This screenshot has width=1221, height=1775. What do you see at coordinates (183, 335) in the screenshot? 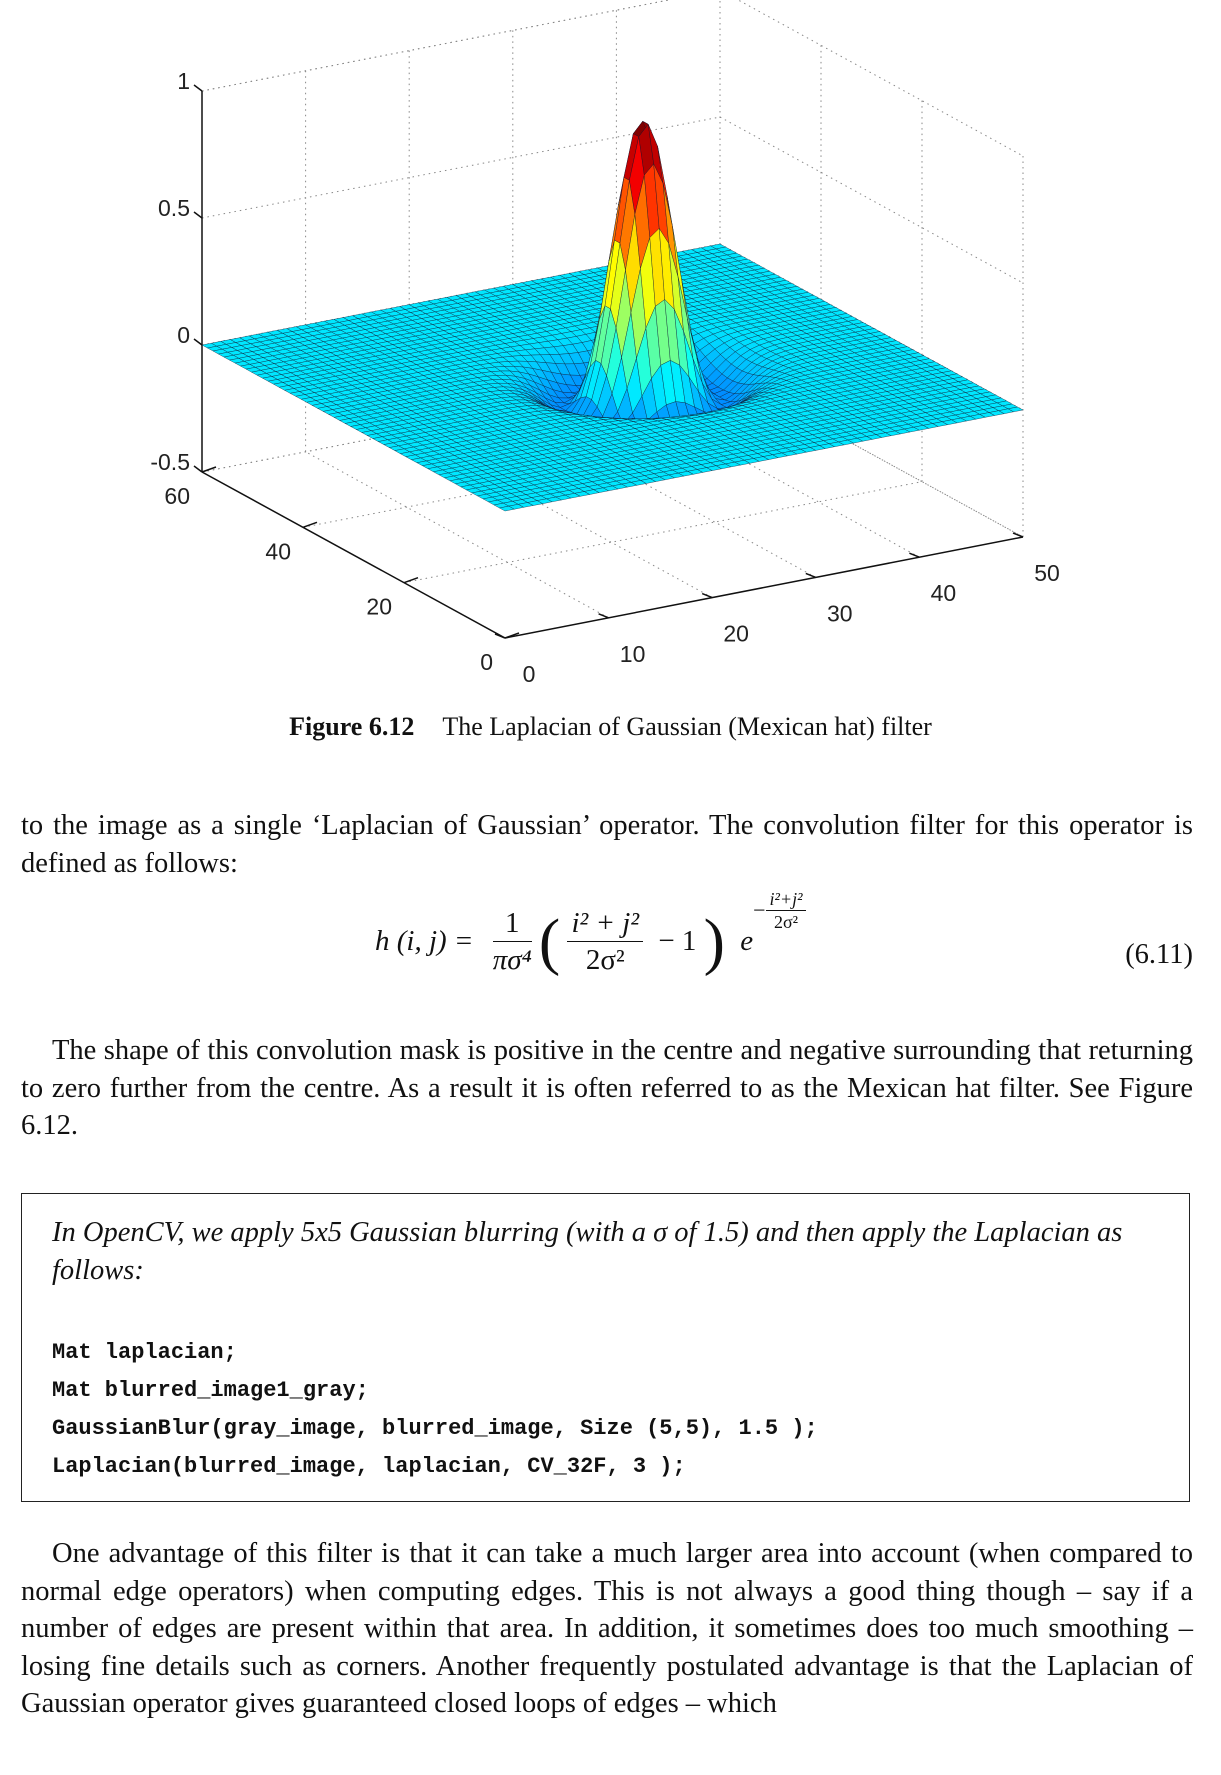
I see `z-tick-label: 0` at bounding box center [183, 335].